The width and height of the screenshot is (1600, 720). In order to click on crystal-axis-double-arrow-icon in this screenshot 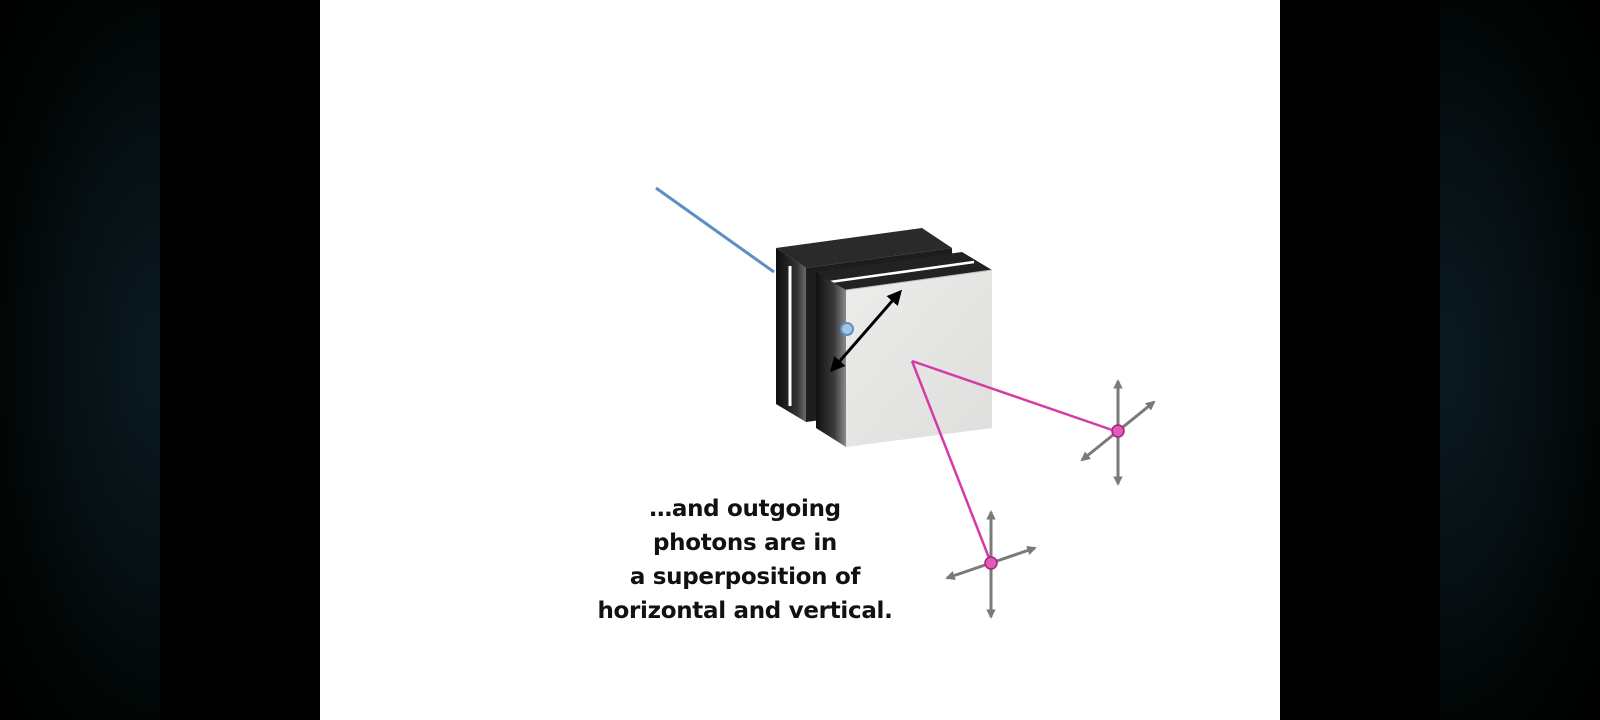, I will do `click(866, 331)`.